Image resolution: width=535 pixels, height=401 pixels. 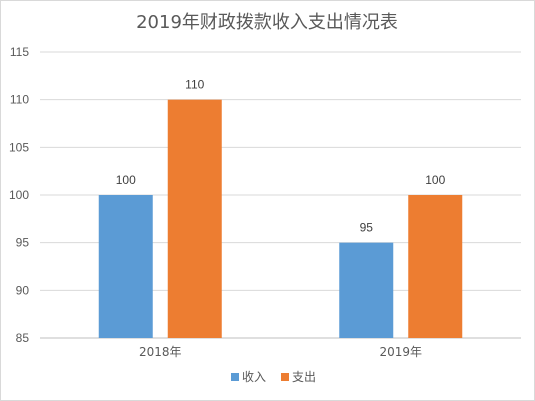 I want to click on y-tick-label: 110, so click(x=19, y=100).